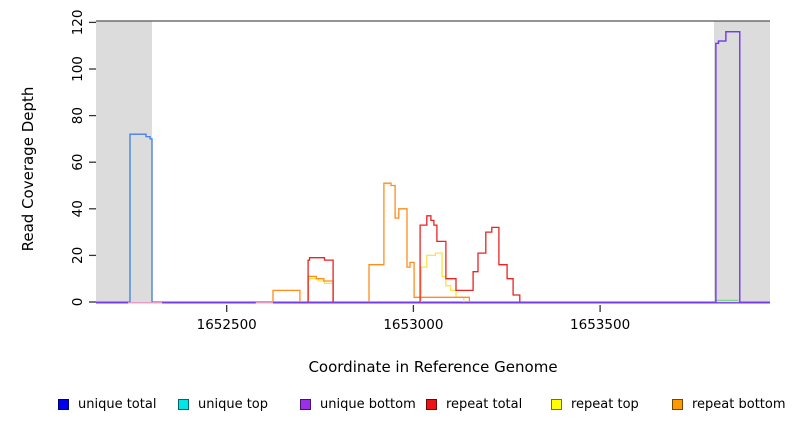  What do you see at coordinates (433, 367) in the screenshot?
I see `x-axis-label: Coordinate in Reference Genome` at bounding box center [433, 367].